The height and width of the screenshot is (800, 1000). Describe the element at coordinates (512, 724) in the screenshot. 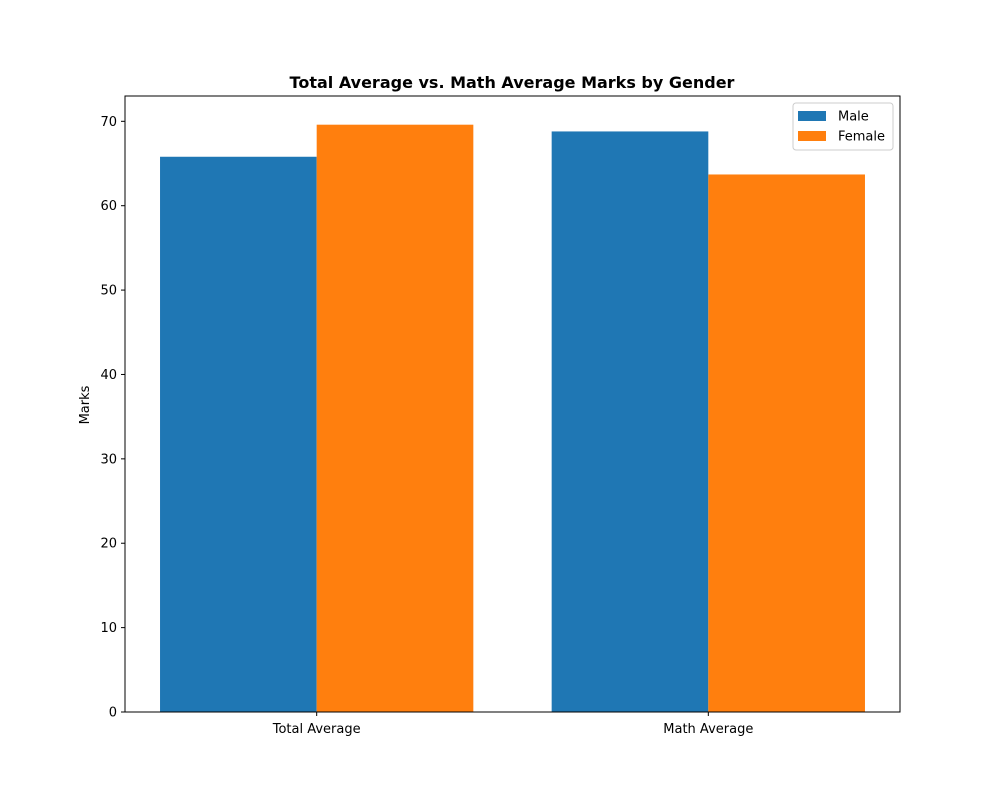

I see `x-axis: Total Average Math Average` at that location.